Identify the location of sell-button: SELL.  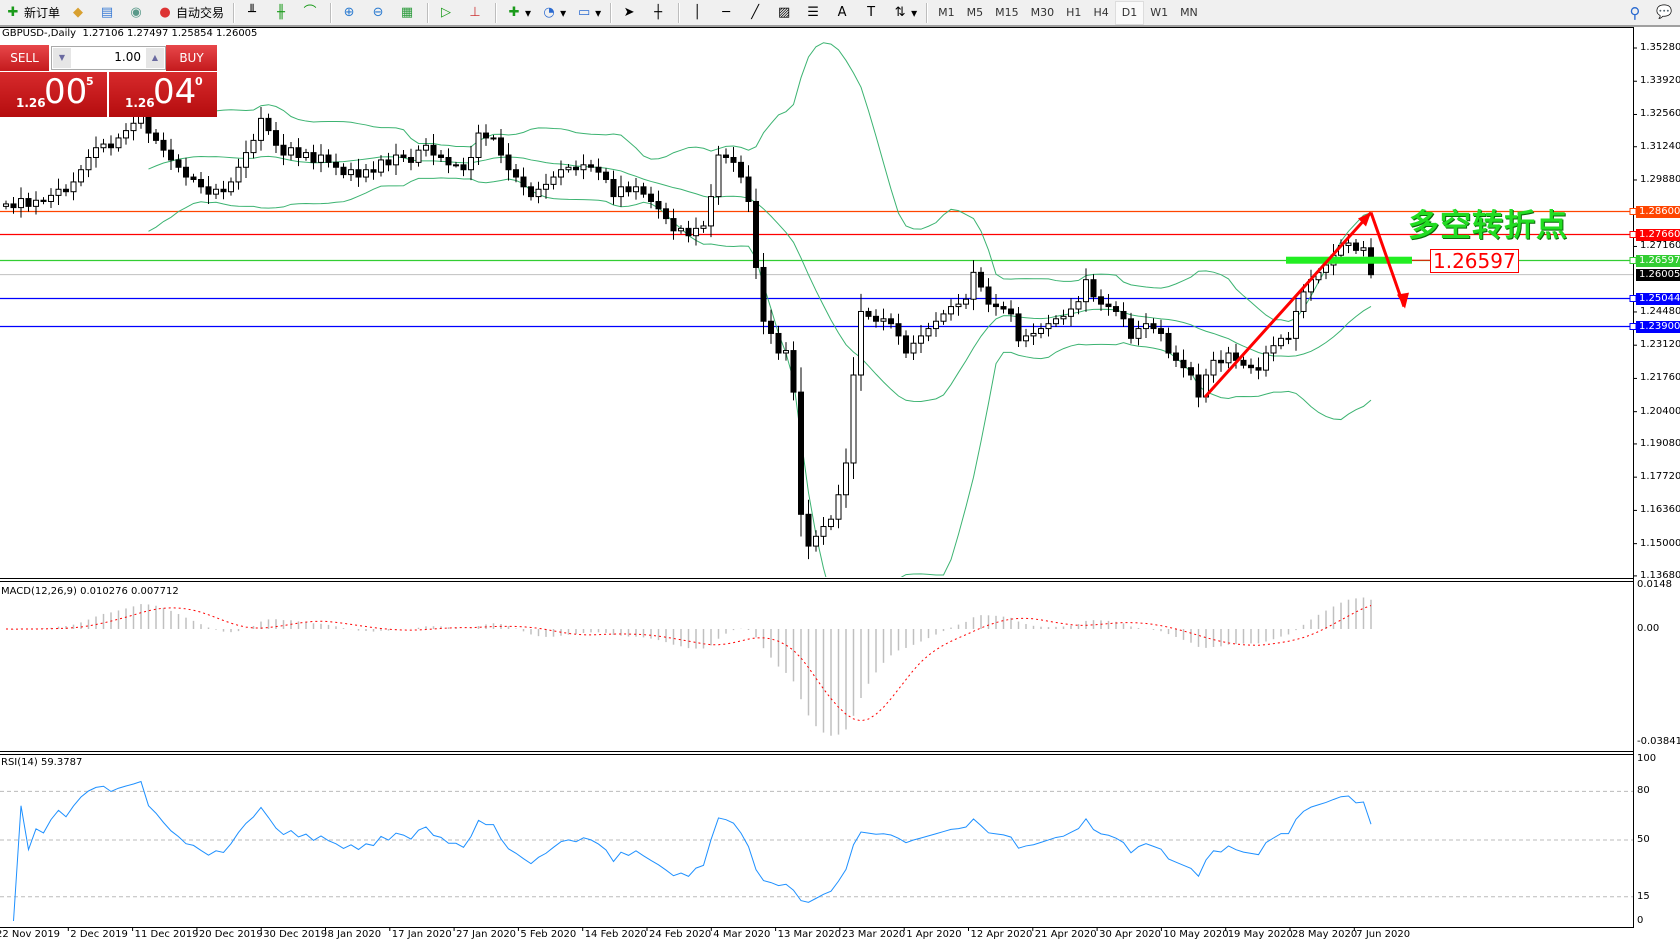
(24, 58).